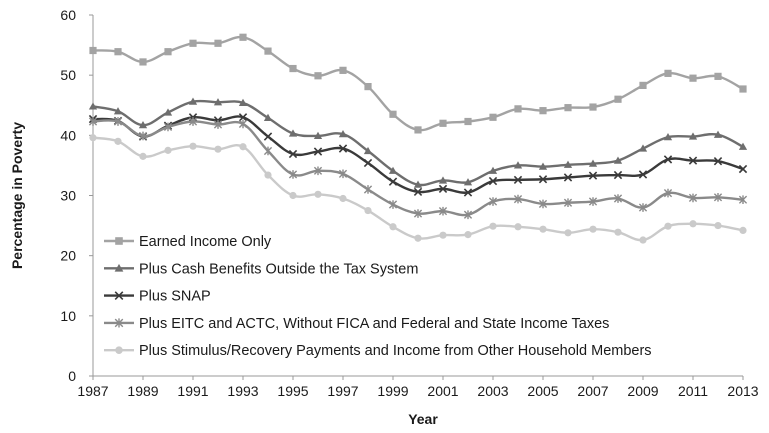 The width and height of the screenshot is (769, 433). I want to click on x-tick-label: 2001, so click(442, 391).